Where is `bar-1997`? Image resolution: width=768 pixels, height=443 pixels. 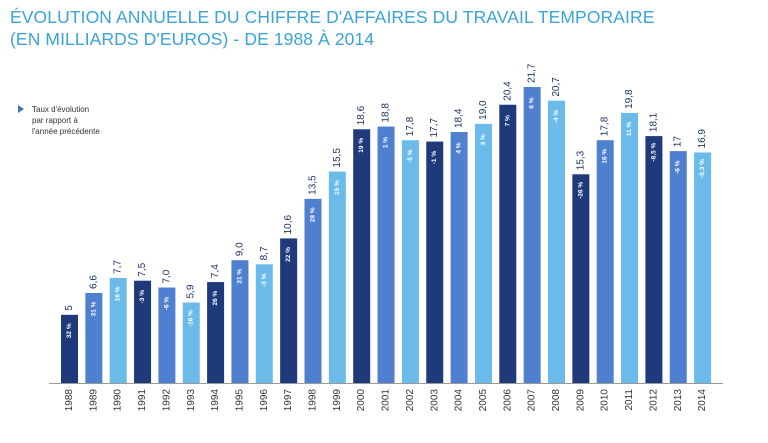
bar-1997 is located at coordinates (289, 310).